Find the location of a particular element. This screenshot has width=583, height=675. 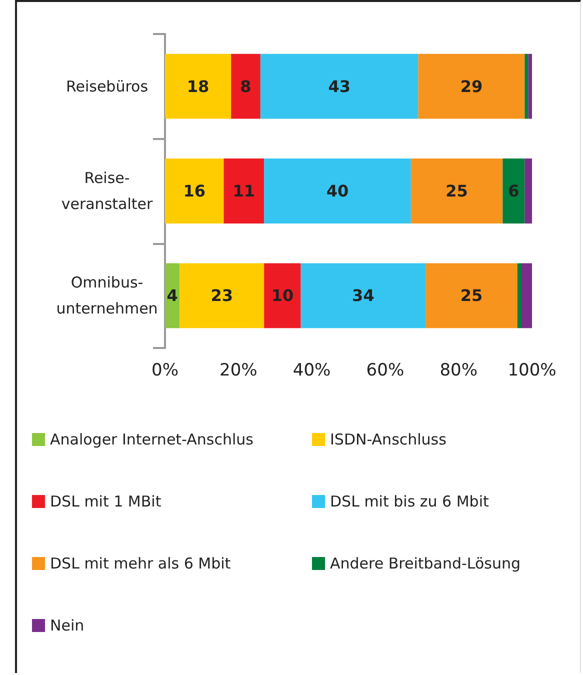

x-tick-label: 80% is located at coordinates (459, 370).